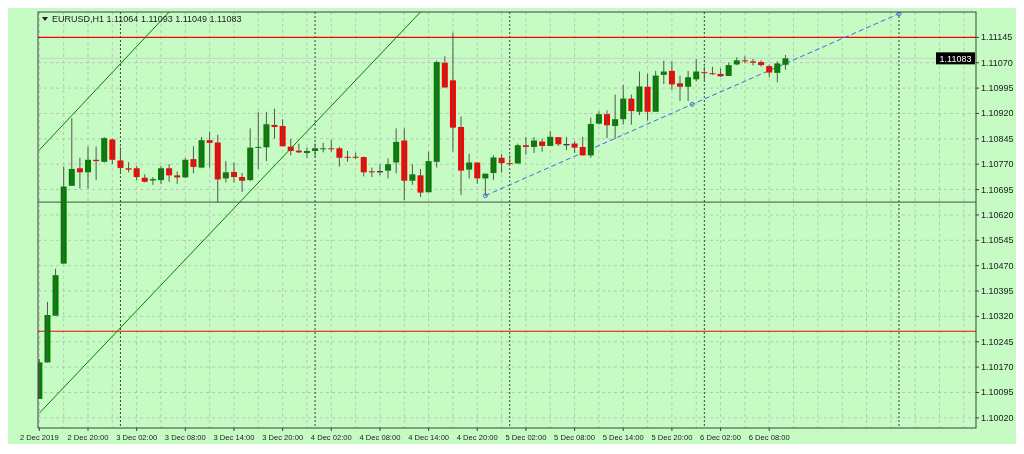  Describe the element at coordinates (997, 291) in the screenshot. I see `y-tick-label: 1.10395` at that location.